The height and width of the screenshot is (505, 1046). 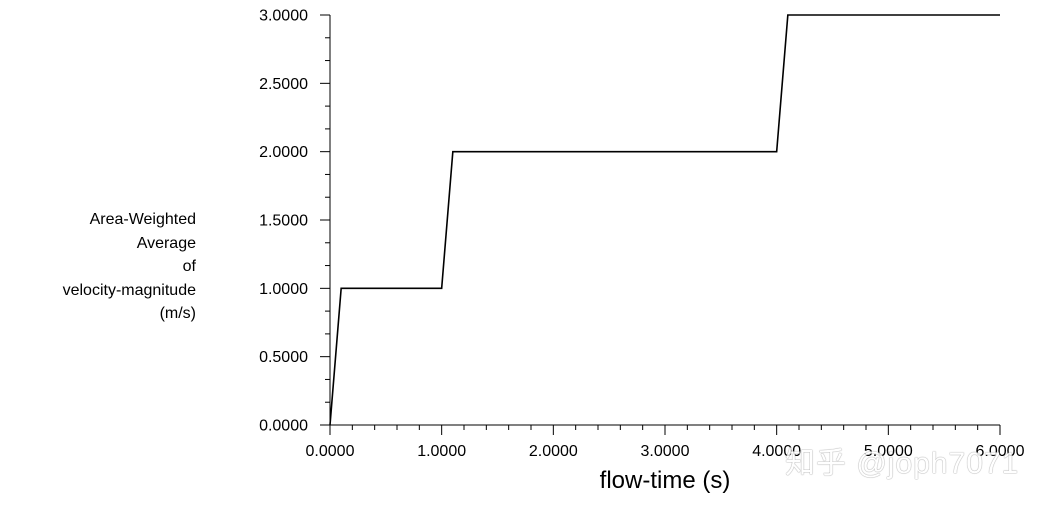 What do you see at coordinates (902, 463) in the screenshot?
I see `watermark: 知乎 @joph7071` at bounding box center [902, 463].